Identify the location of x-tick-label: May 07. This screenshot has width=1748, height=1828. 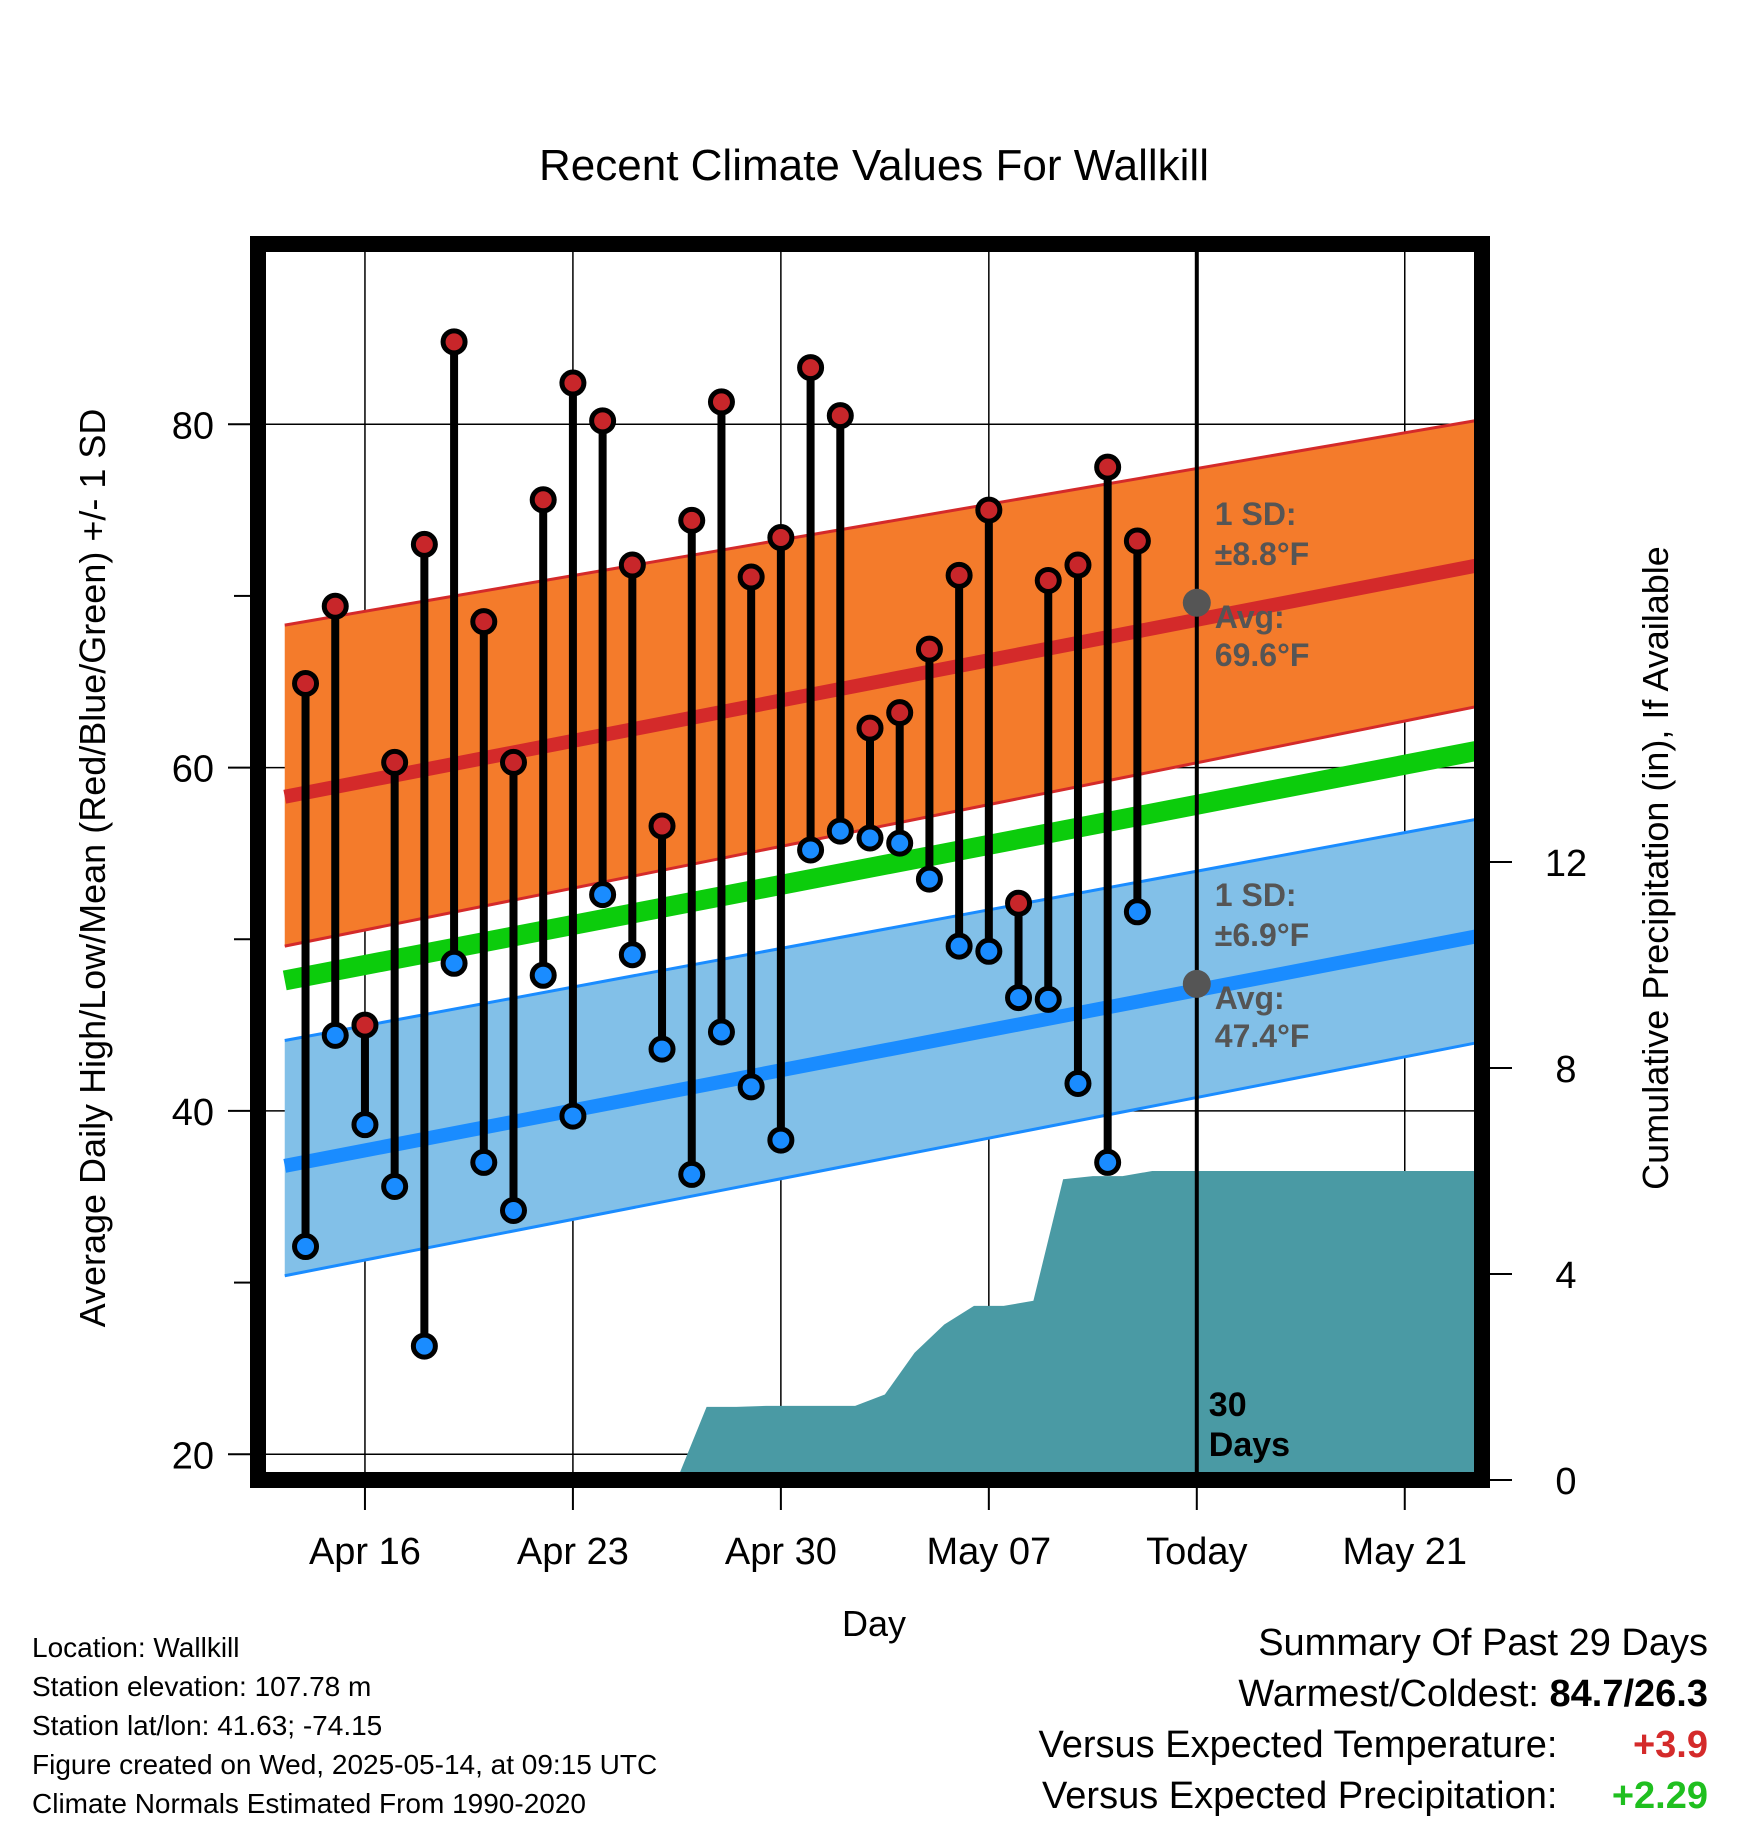
(989, 1552).